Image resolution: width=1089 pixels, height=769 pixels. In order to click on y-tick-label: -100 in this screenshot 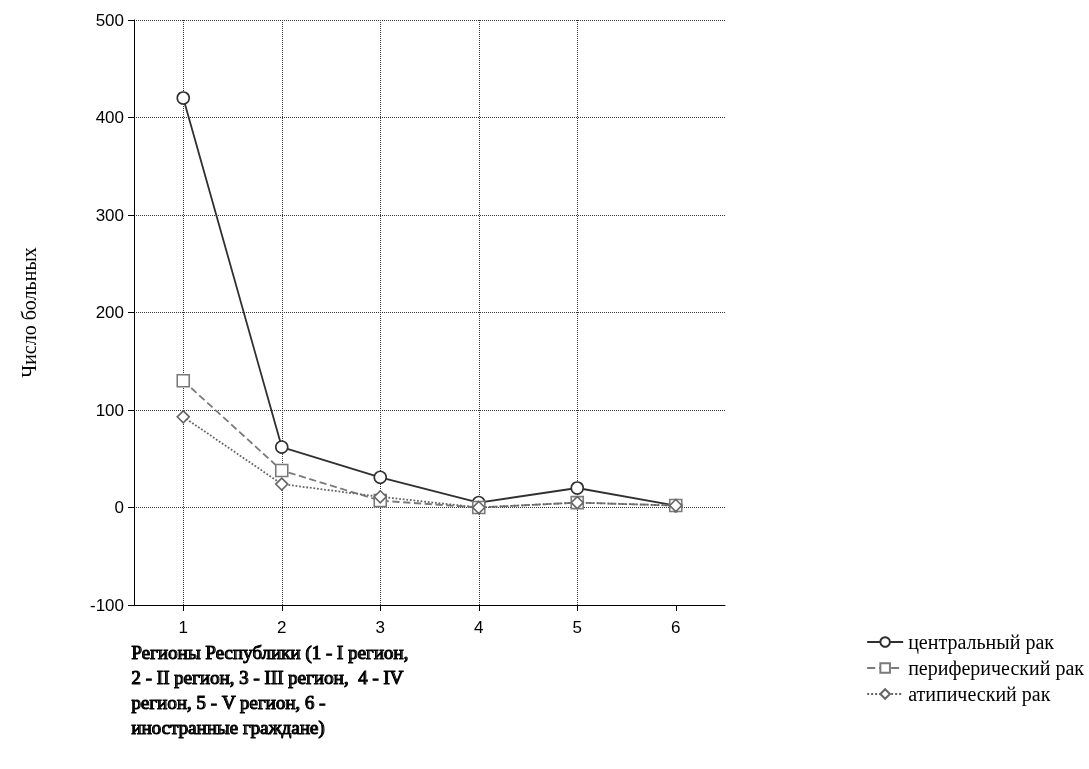, I will do `click(106, 605)`.